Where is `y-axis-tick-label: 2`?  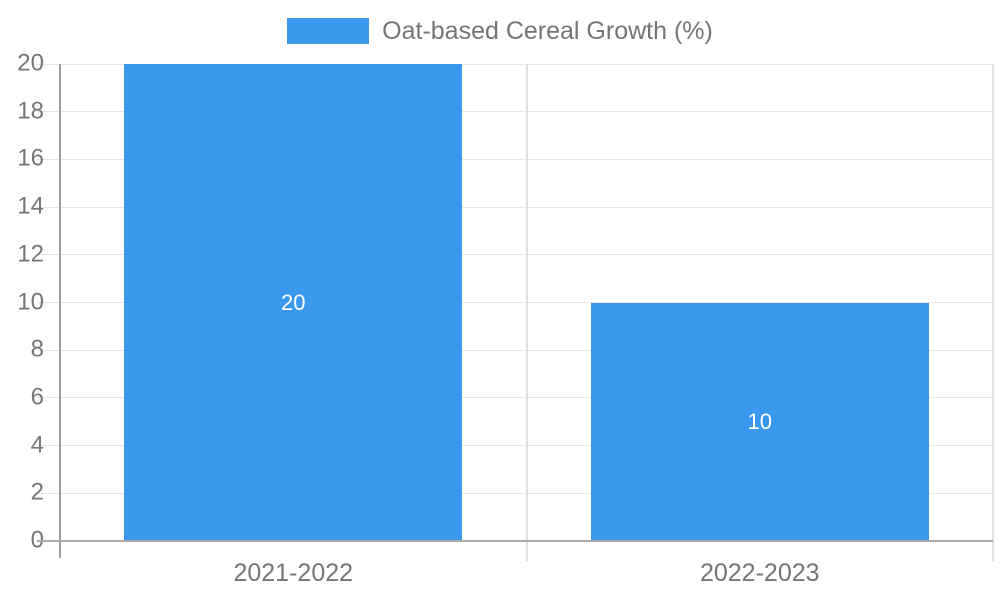
y-axis-tick-label: 2 is located at coordinates (37, 492).